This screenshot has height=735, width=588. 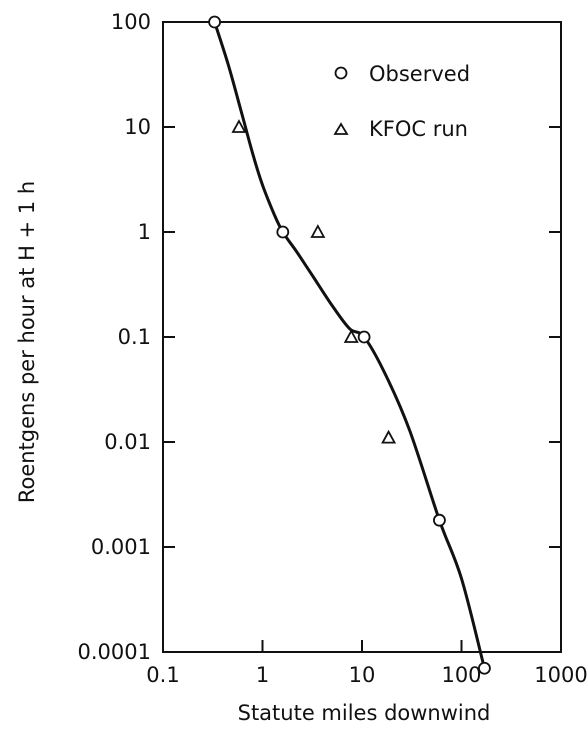 What do you see at coordinates (114, 652) in the screenshot?
I see `y-tick-label: 0.0001` at bounding box center [114, 652].